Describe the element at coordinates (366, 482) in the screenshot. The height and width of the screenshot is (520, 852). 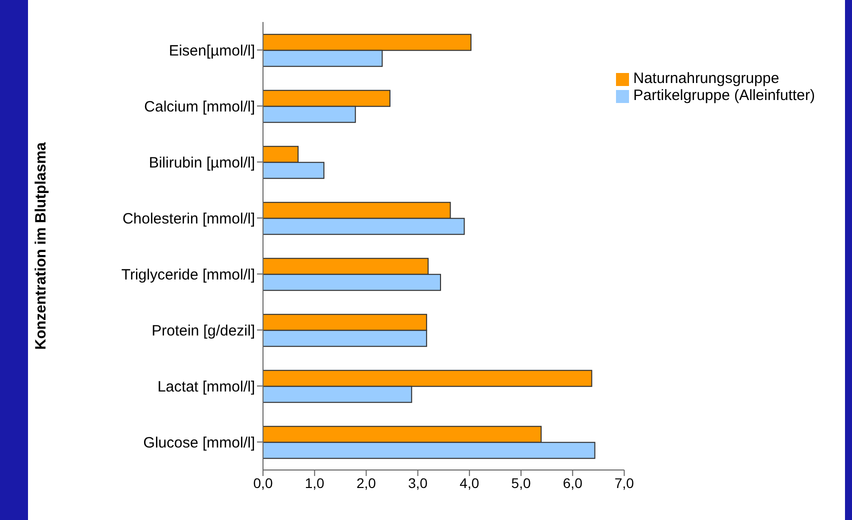
I see `x-tick-label: 2,0` at that location.